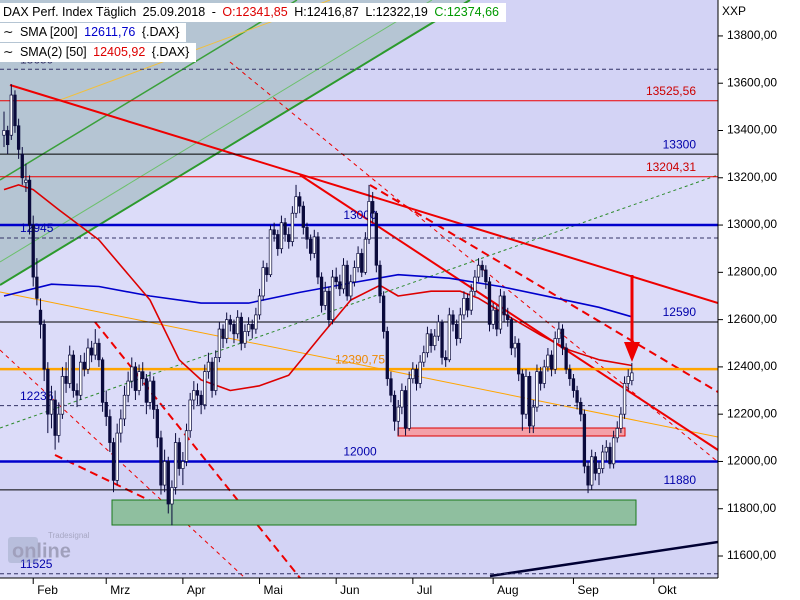 This screenshot has width=800, height=600. What do you see at coordinates (752, 272) in the screenshot?
I see `y-tick-label: 12800,00` at bounding box center [752, 272].